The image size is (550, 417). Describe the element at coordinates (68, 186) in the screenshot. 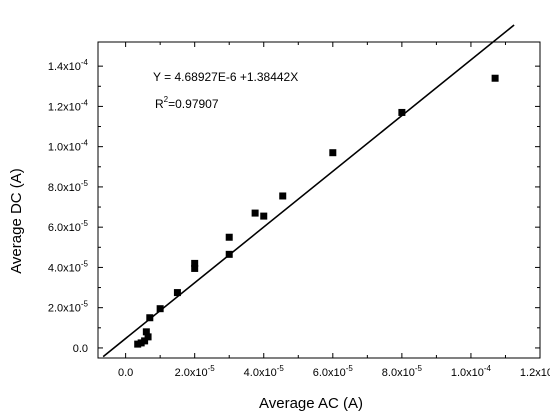

I see `y-tick-label: 8.0x10⁻⁵` at that location.